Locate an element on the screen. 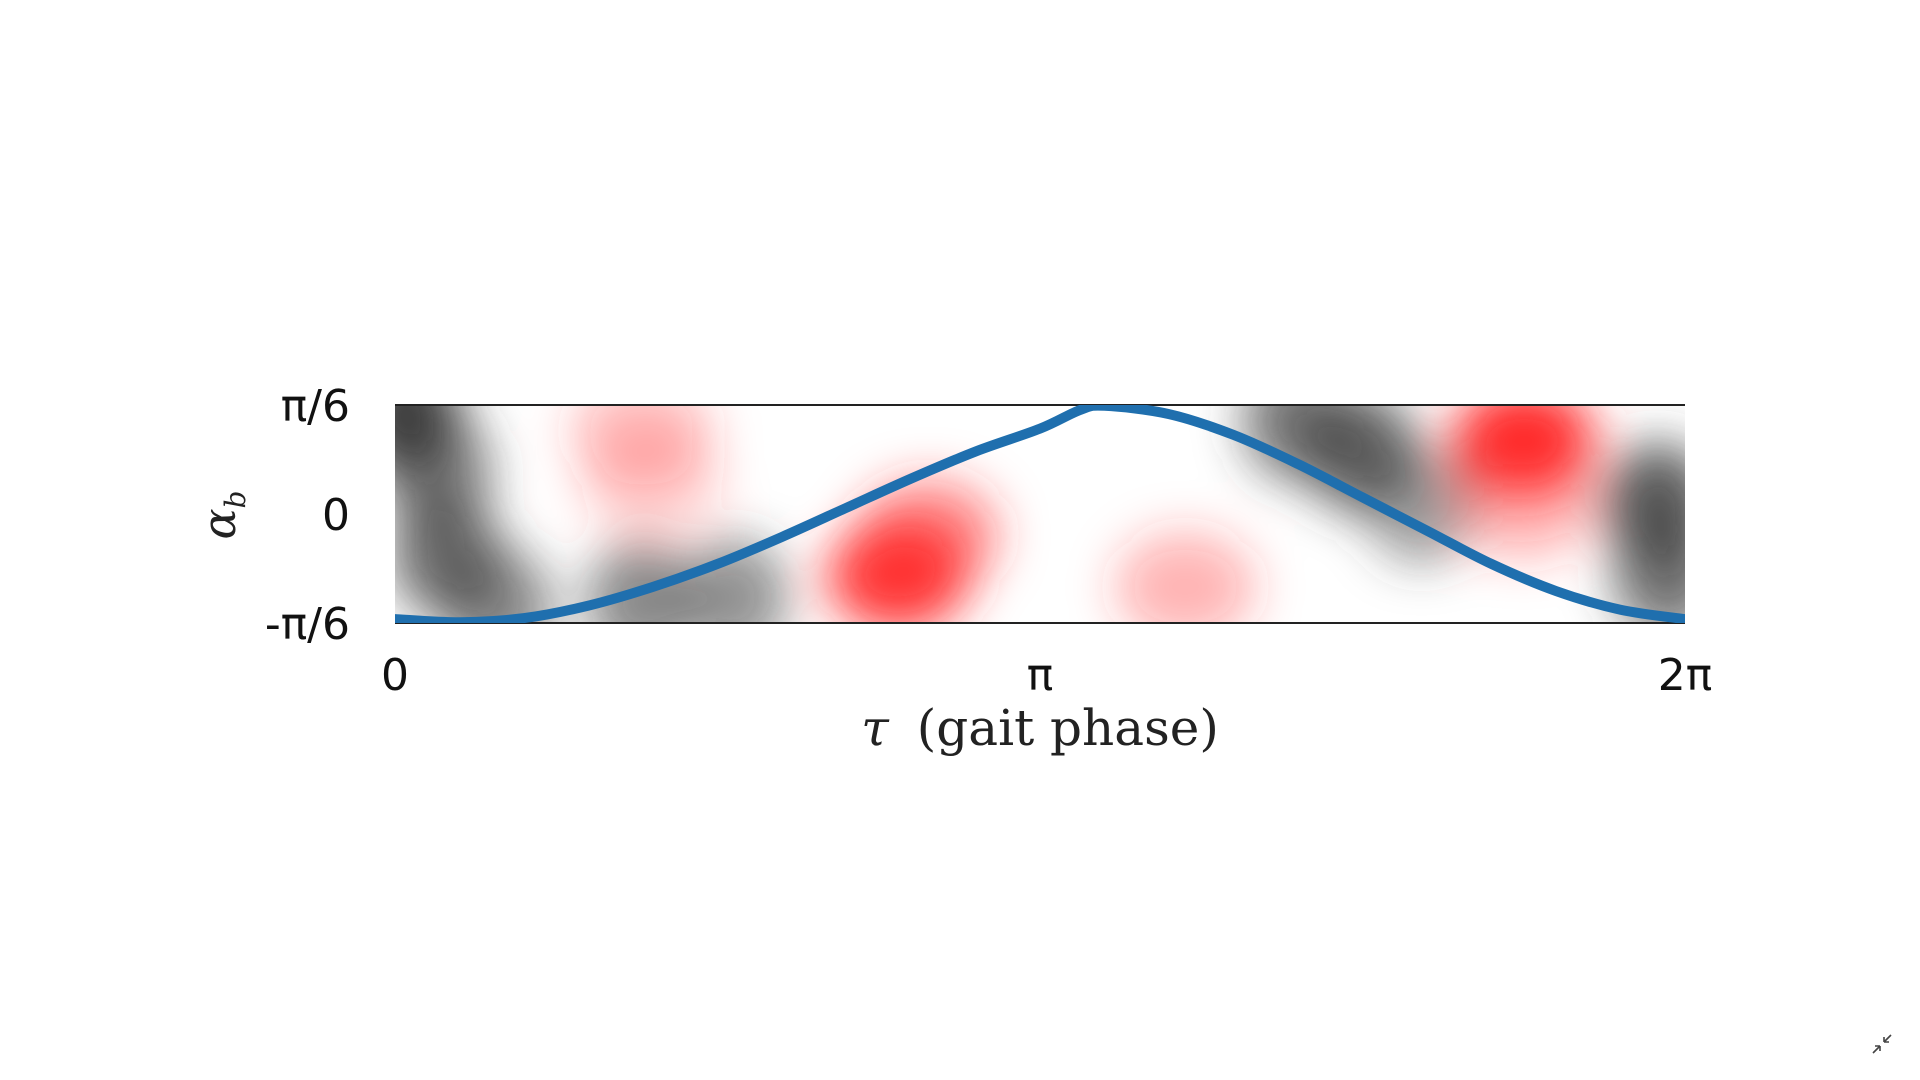 This screenshot has height=1080, width=1920. exit-fullscreen-icon is located at coordinates (1882, 1044).